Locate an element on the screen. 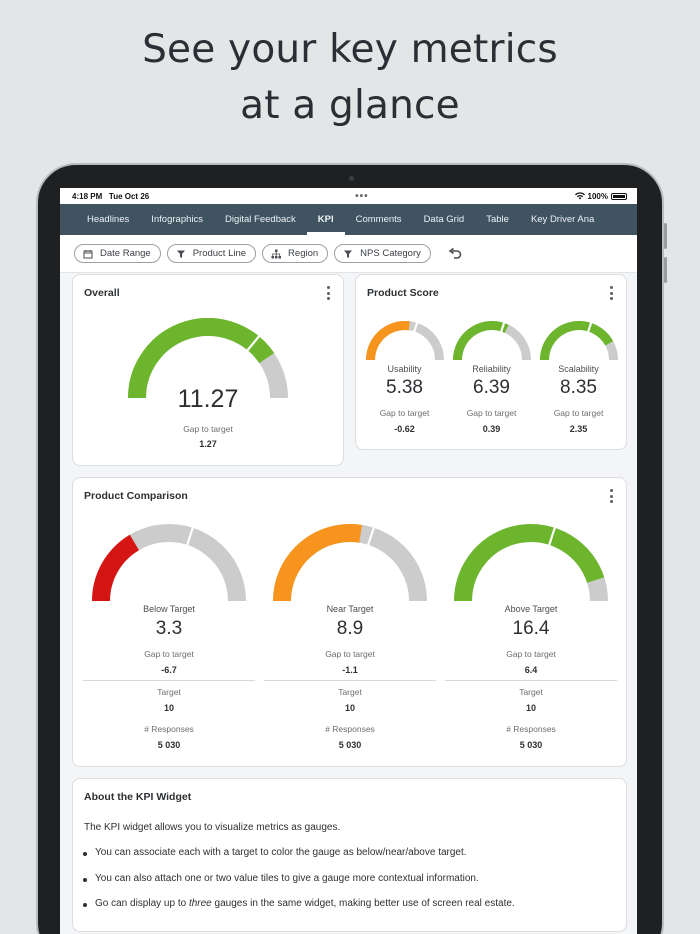  score-name: Usability is located at coordinates (404, 369).